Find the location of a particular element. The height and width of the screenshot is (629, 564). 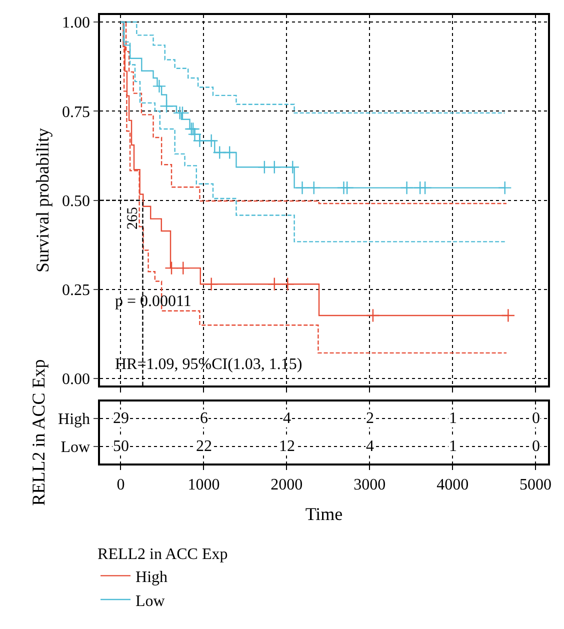

y-tick-label: 0.50 is located at coordinates (76, 201).